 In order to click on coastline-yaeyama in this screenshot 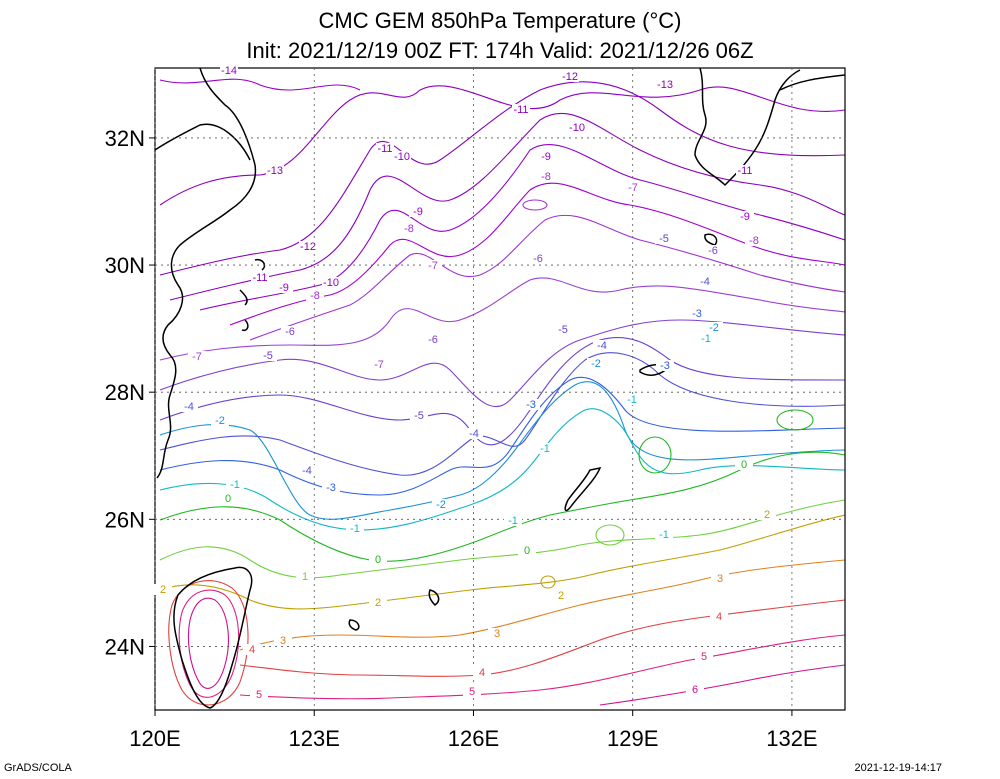, I will do `click(354, 625)`.